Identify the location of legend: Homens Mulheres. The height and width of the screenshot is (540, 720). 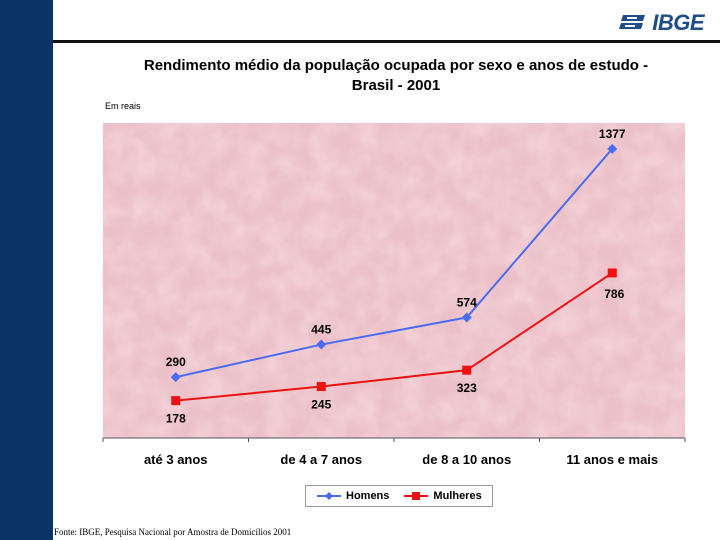
(399, 496).